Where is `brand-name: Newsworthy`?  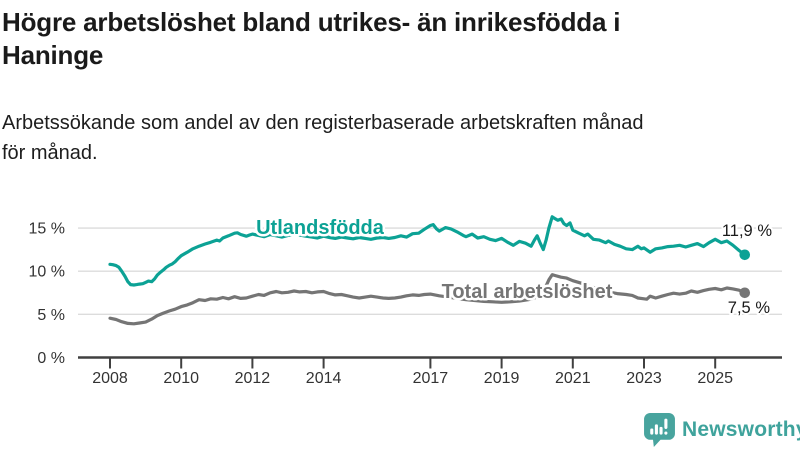 brand-name: Newsworthy is located at coordinates (741, 429).